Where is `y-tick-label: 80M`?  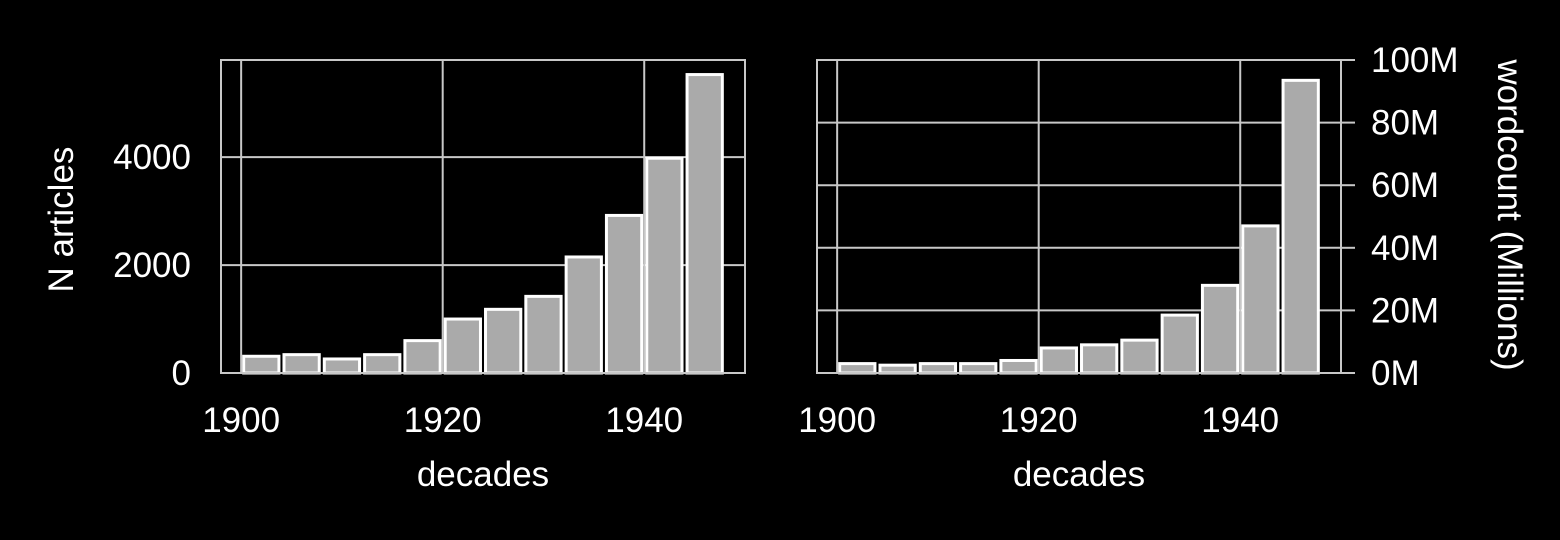
y-tick-label: 80M is located at coordinates (1405, 123).